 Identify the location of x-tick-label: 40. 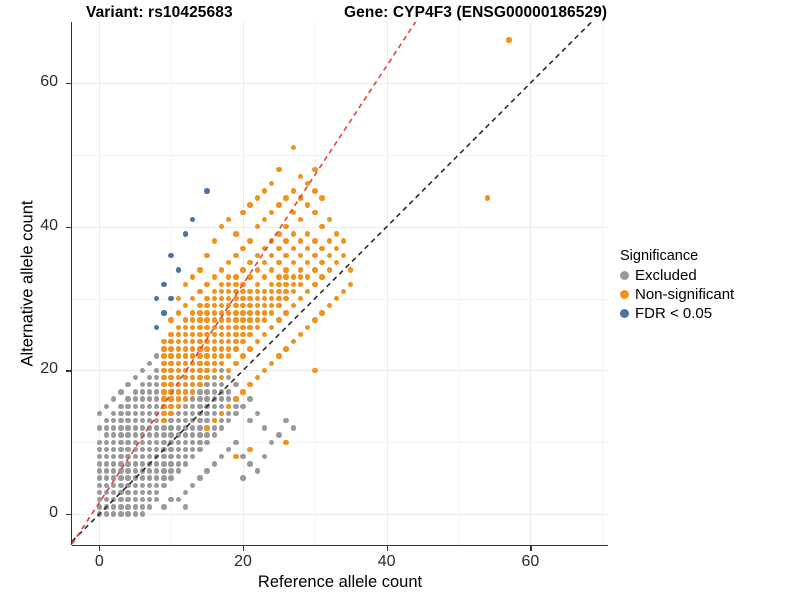
(386, 561).